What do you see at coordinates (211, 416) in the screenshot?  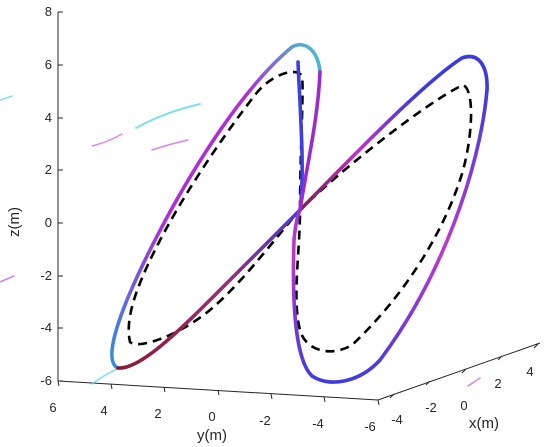 I see `y-tick-label: 0` at bounding box center [211, 416].